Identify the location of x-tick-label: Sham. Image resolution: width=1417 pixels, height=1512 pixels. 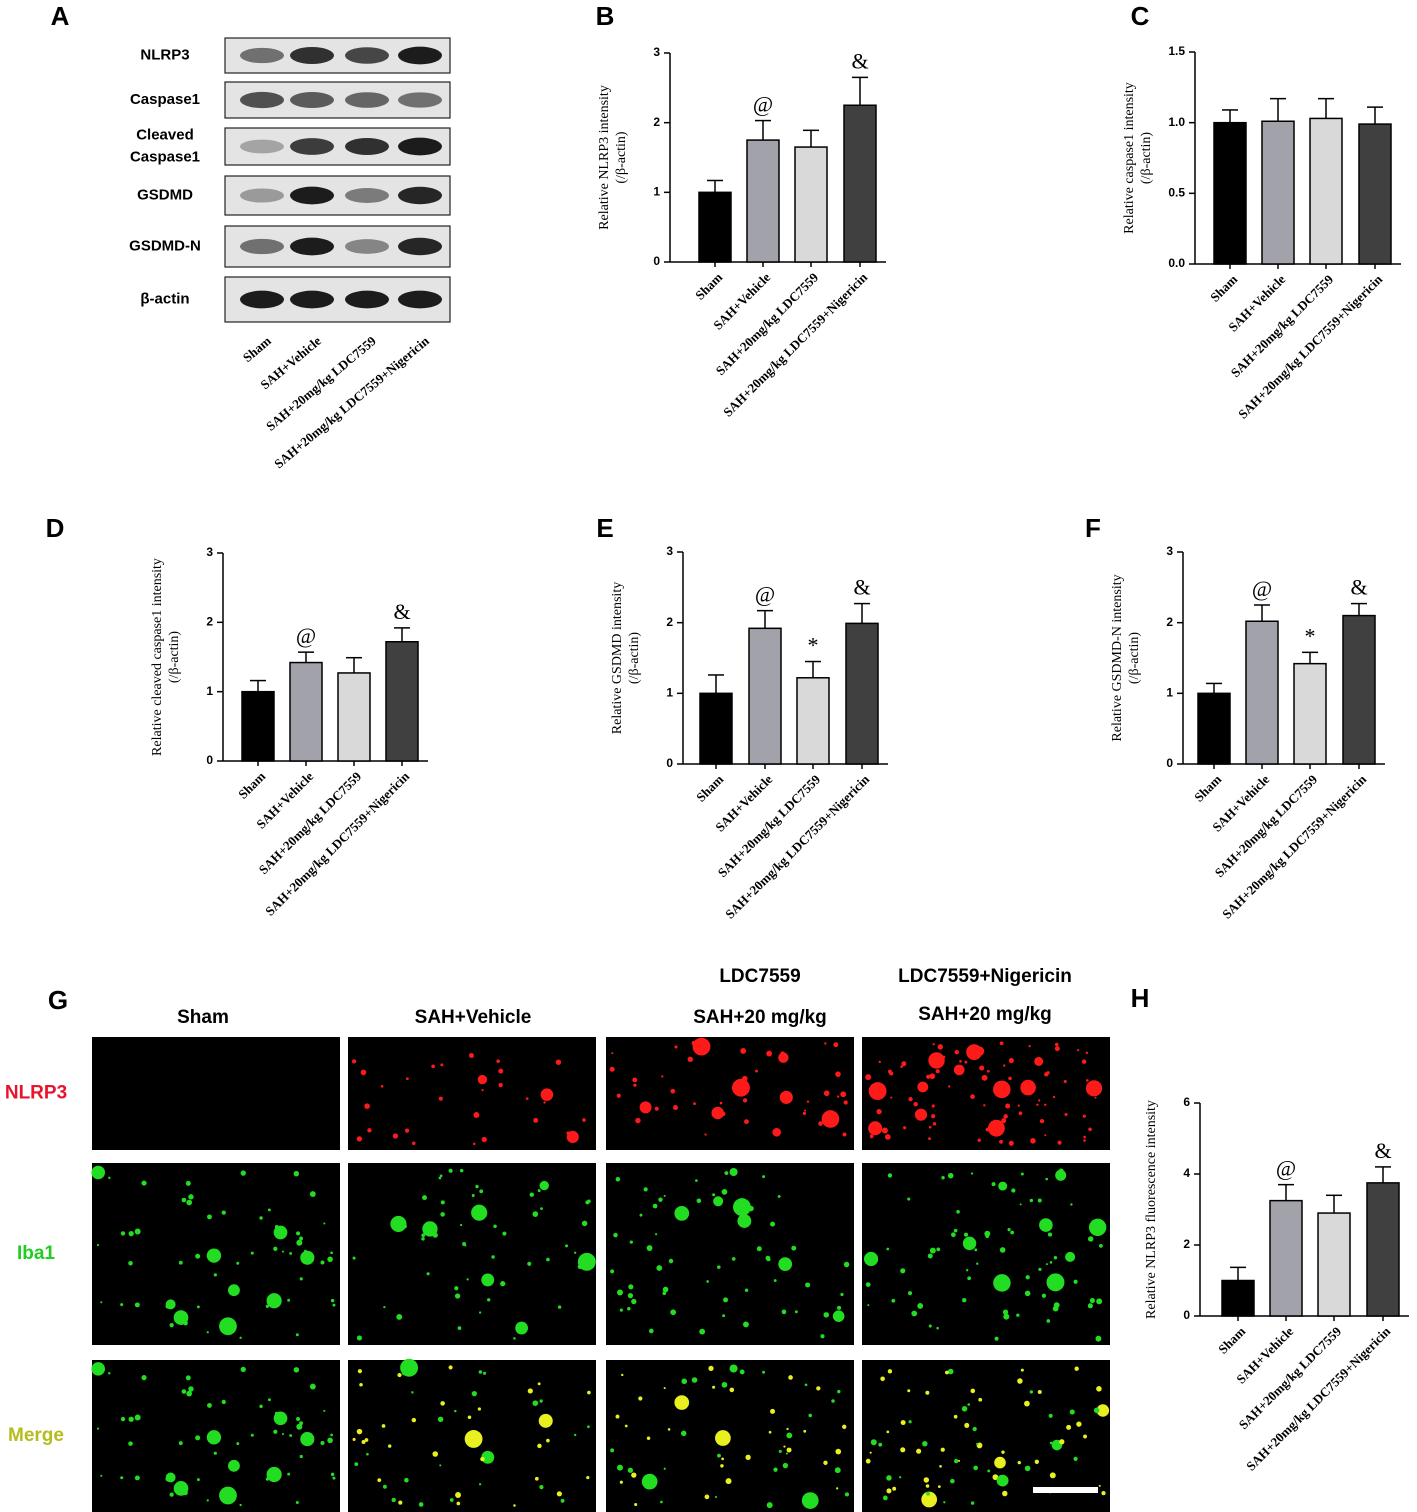
(251, 785).